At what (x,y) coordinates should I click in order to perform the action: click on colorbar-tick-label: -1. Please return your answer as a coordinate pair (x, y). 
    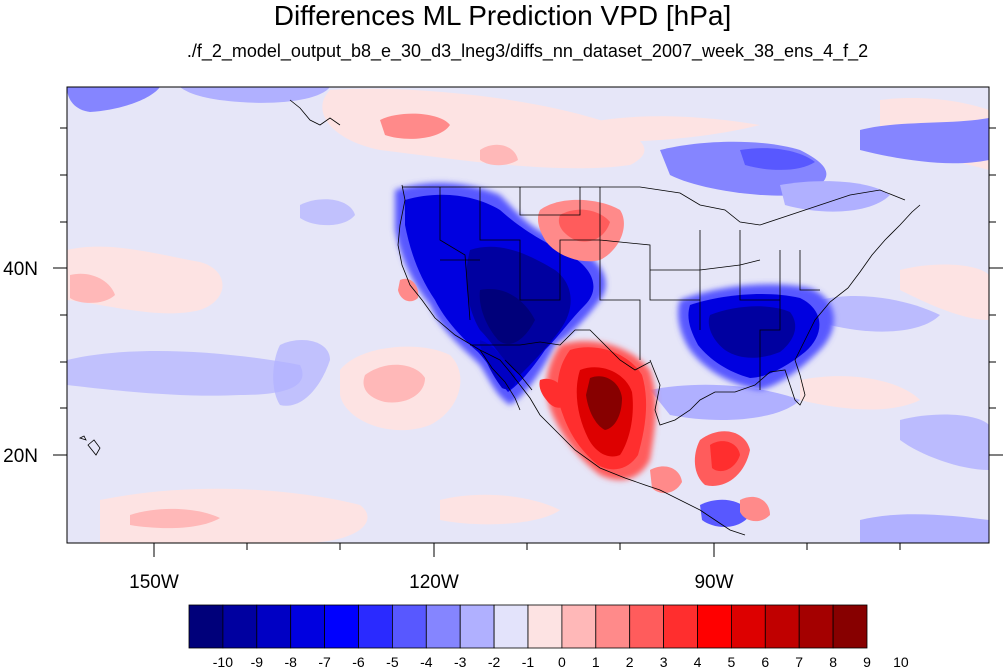
    Looking at the image, I should click on (528, 662).